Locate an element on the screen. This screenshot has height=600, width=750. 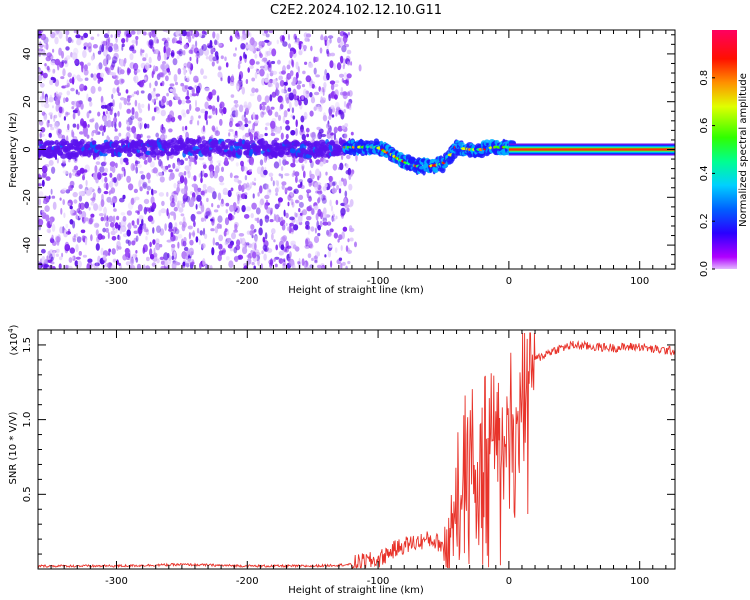
ridge-blob is located at coordinates (298, 144).